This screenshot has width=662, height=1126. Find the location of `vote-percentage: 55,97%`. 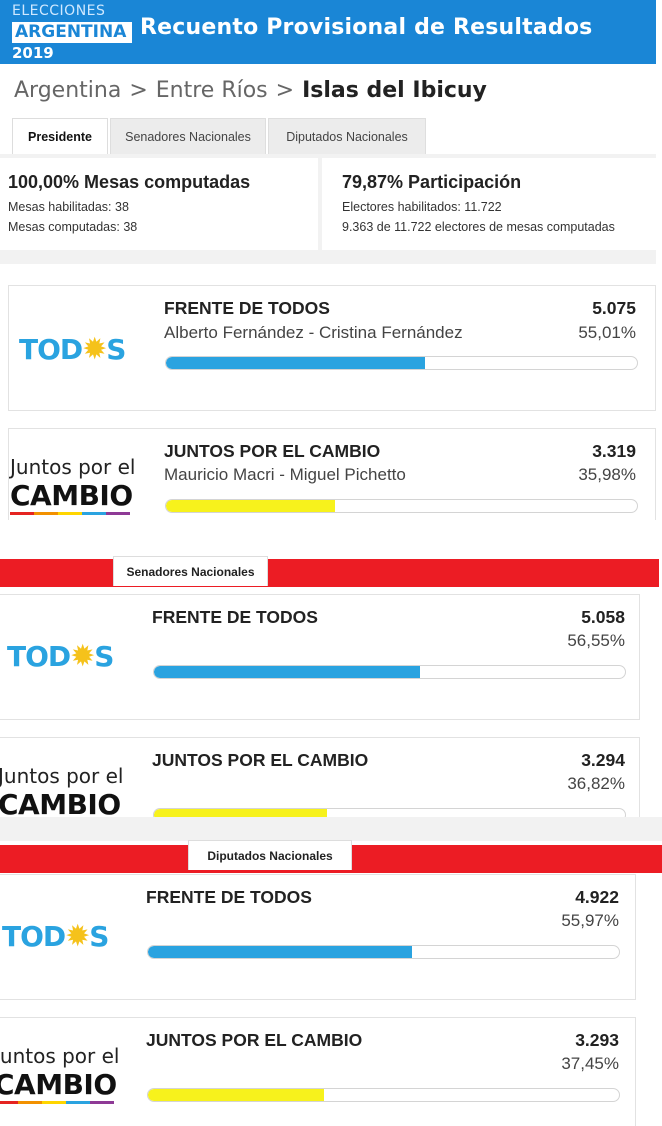

vote-percentage: 55,97% is located at coordinates (590, 920).